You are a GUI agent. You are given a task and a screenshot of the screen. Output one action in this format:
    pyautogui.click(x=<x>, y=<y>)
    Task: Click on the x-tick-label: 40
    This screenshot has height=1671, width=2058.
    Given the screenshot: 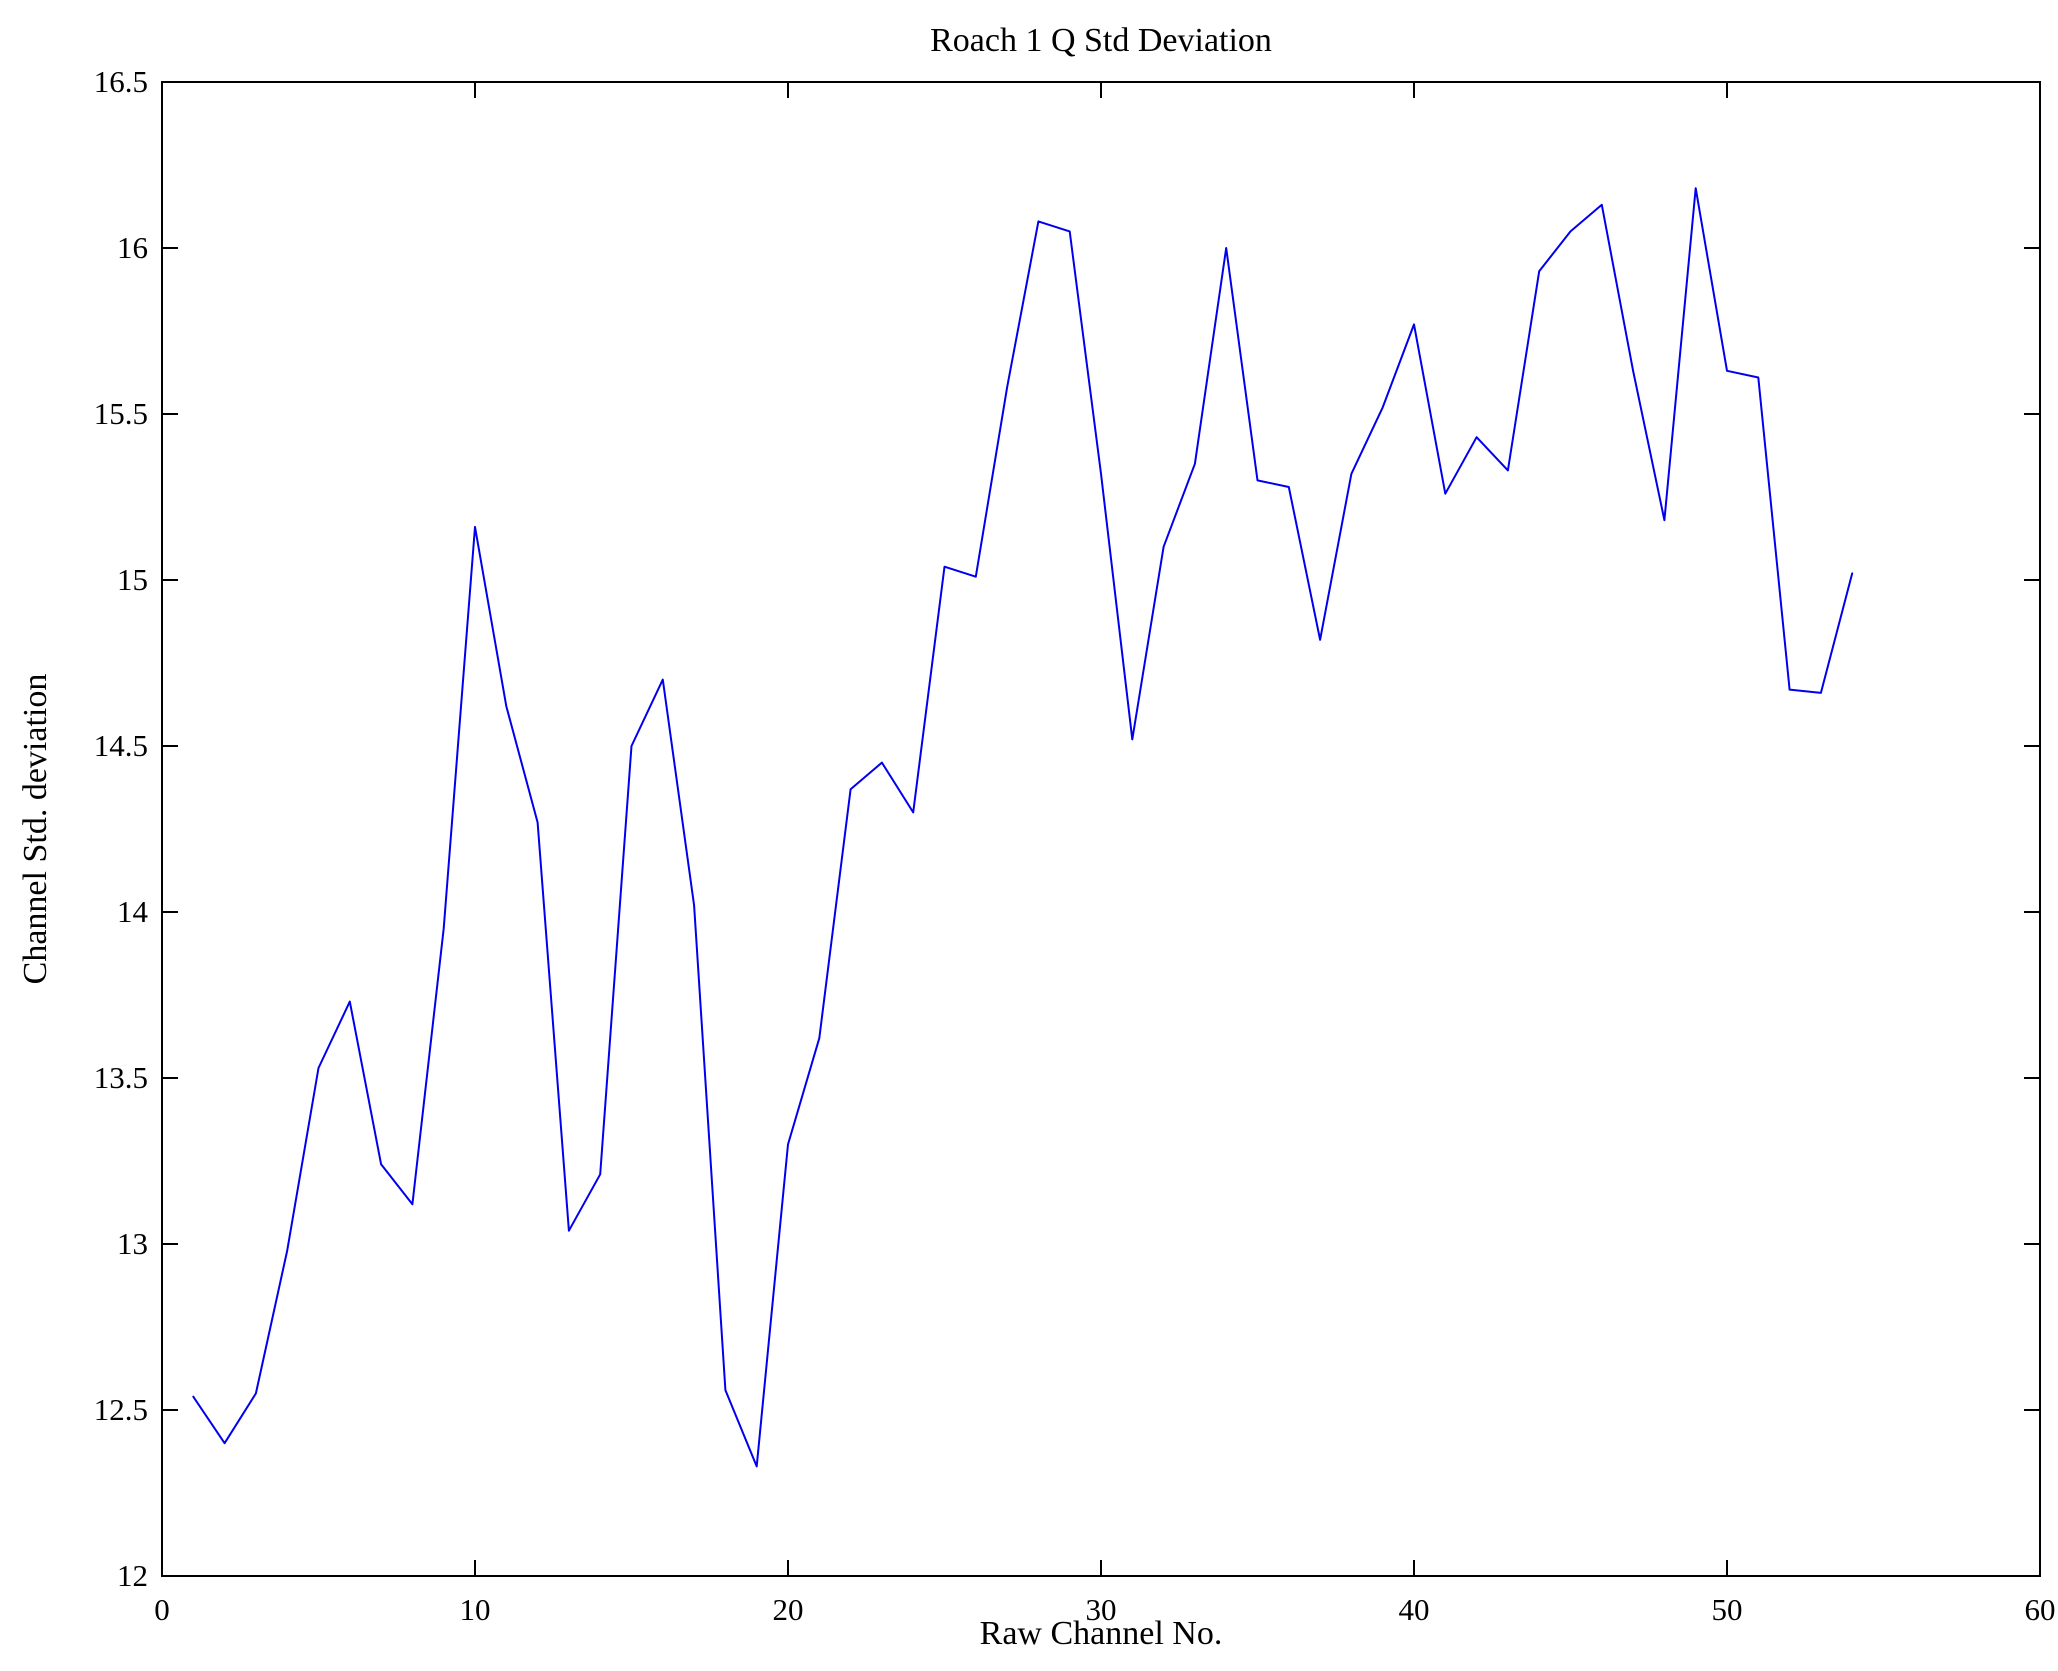 What is the action you would take?
    pyautogui.click(x=1414, y=1609)
    